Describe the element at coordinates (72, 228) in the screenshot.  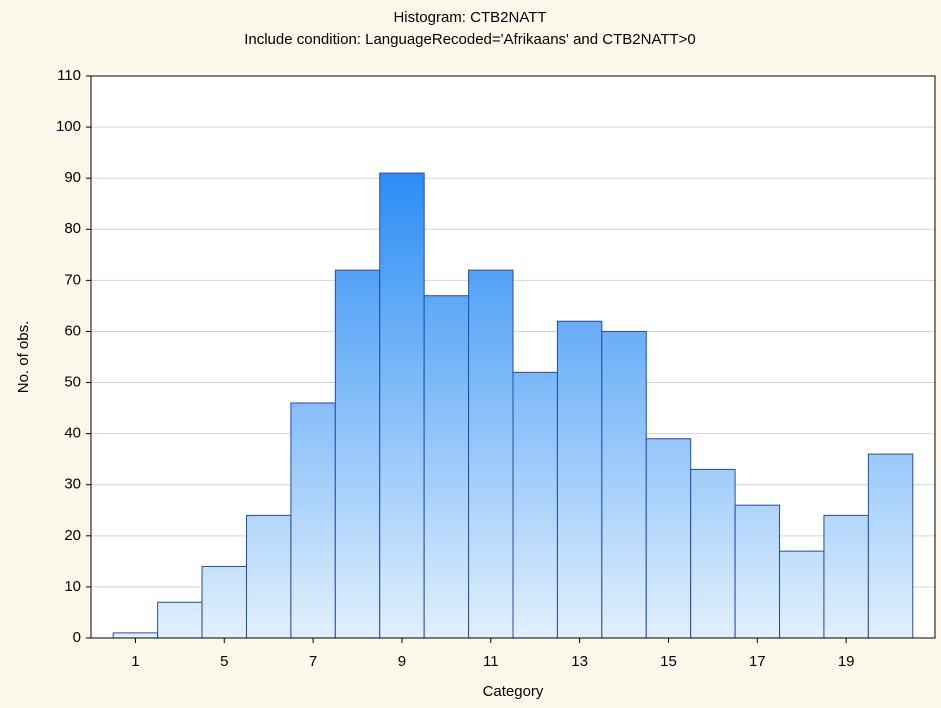
I see `y-tick-label: 80` at that location.